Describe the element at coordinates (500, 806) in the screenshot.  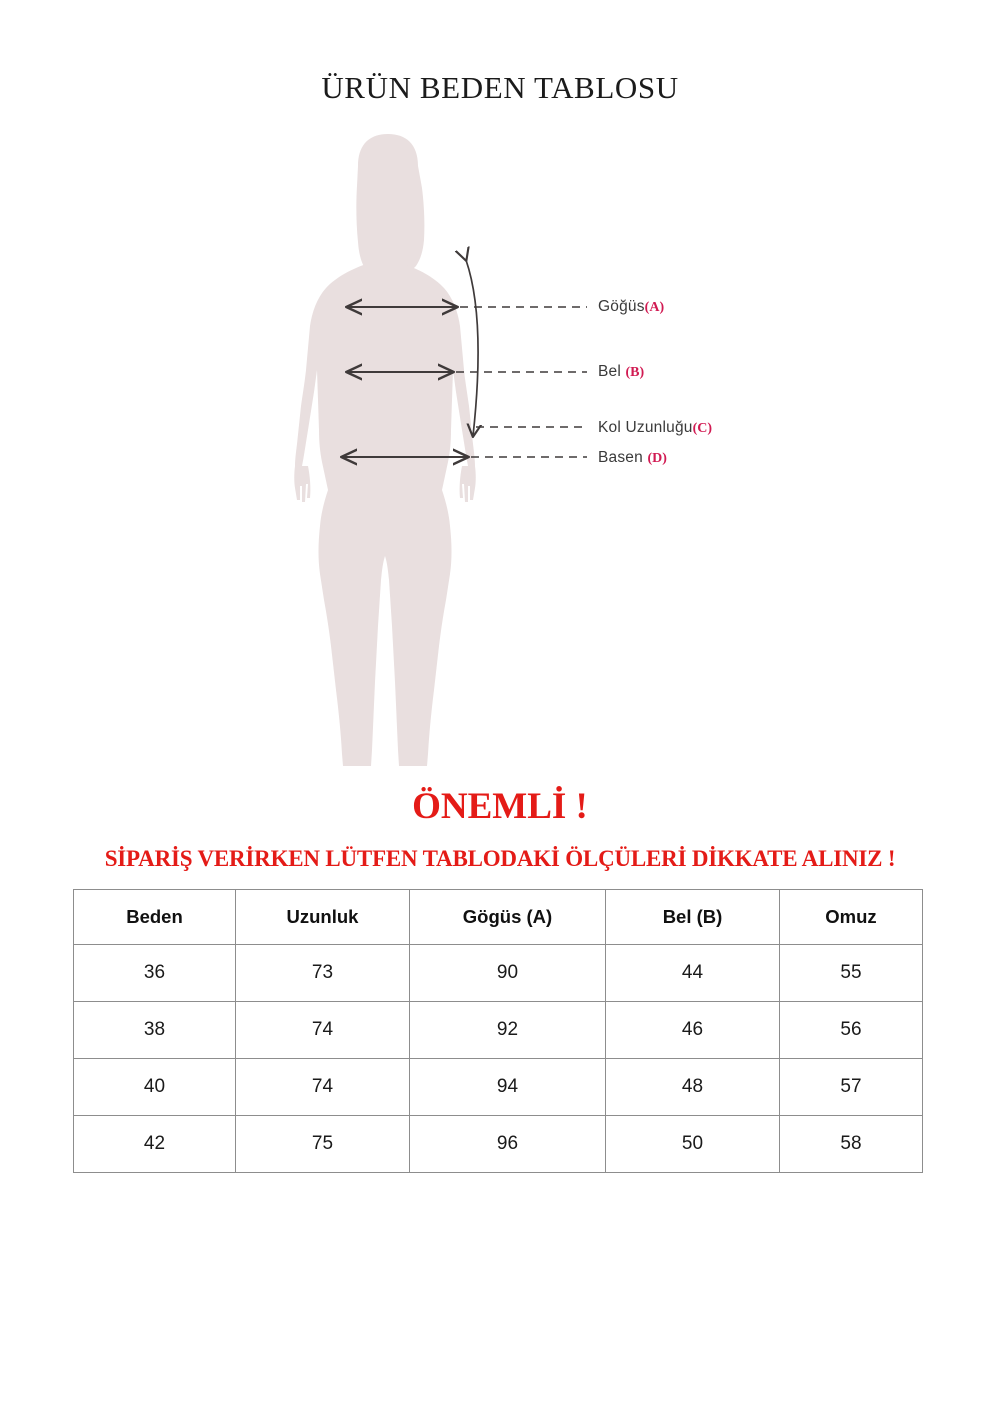
I see `warning-title: ÖNEMLİ !` at that location.